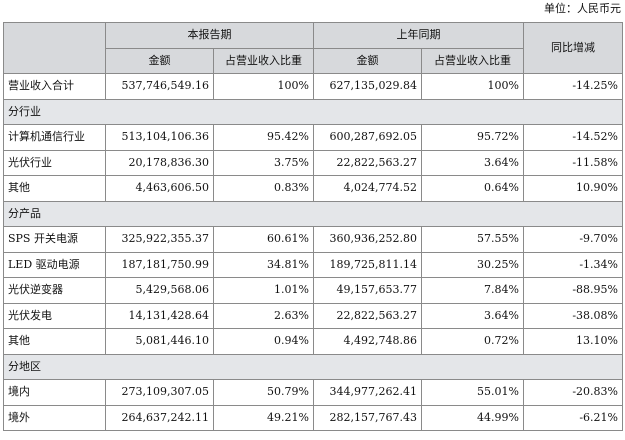 The width and height of the screenshot is (625, 440). Describe the element at coordinates (159, 86) in the screenshot. I see `current-amount: 537,746,549.16` at that location.